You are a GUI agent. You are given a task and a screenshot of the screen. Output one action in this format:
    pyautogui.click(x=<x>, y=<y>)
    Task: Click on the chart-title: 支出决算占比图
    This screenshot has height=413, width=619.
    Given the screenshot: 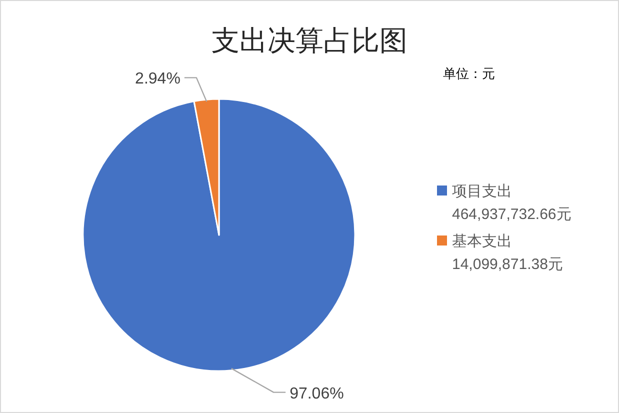 What is the action you would take?
    pyautogui.click(x=310, y=41)
    